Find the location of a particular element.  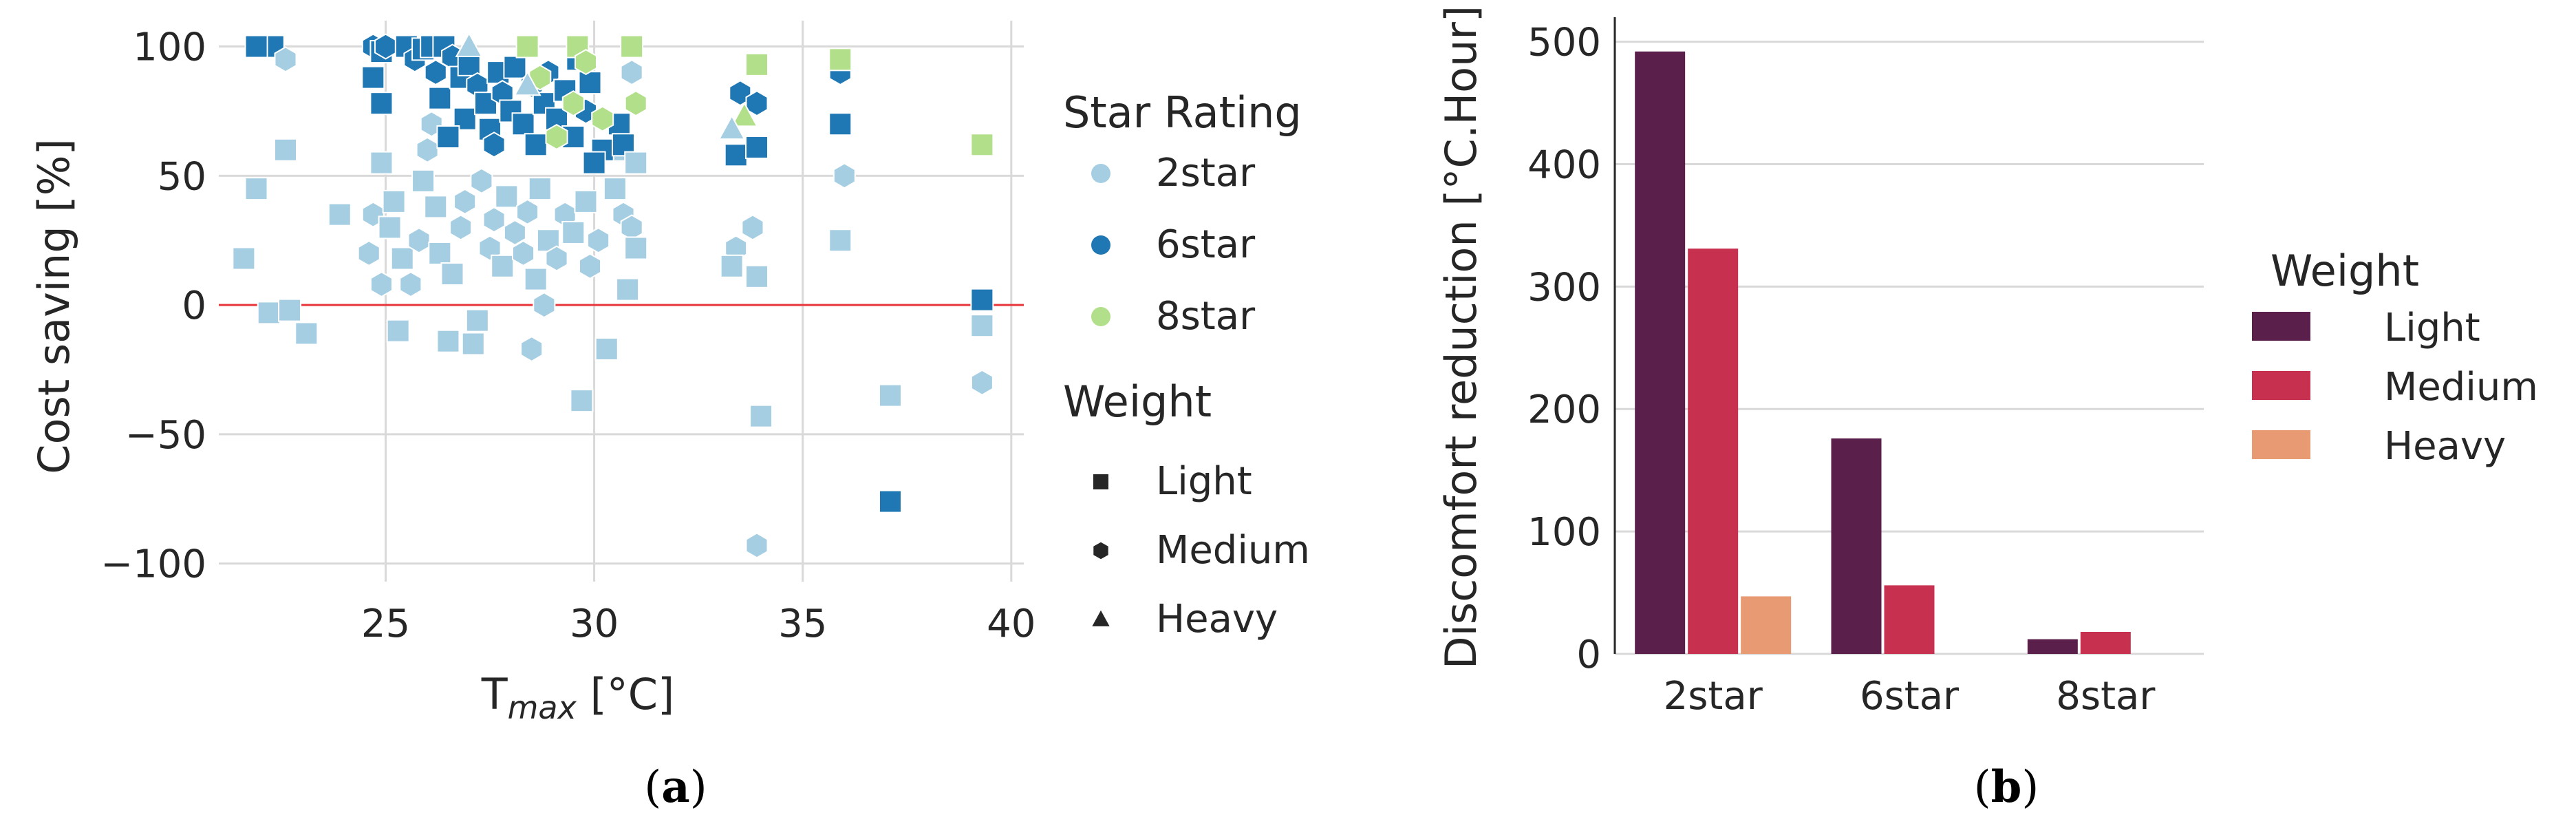

legend-marker-medium is located at coordinates (1100, 551).